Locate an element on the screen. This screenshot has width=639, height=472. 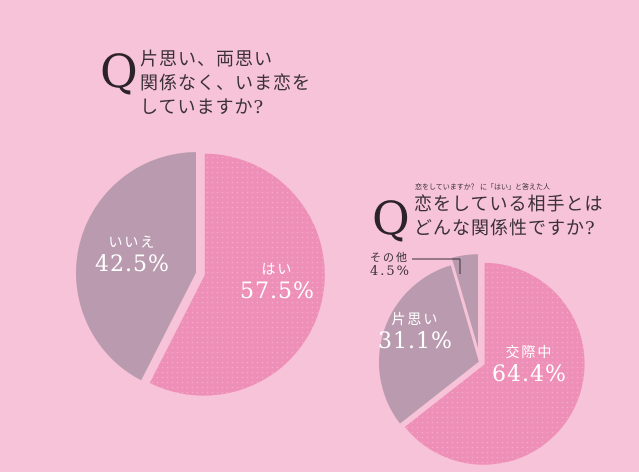
label-dating-value: 64.4% is located at coordinates (529, 374).